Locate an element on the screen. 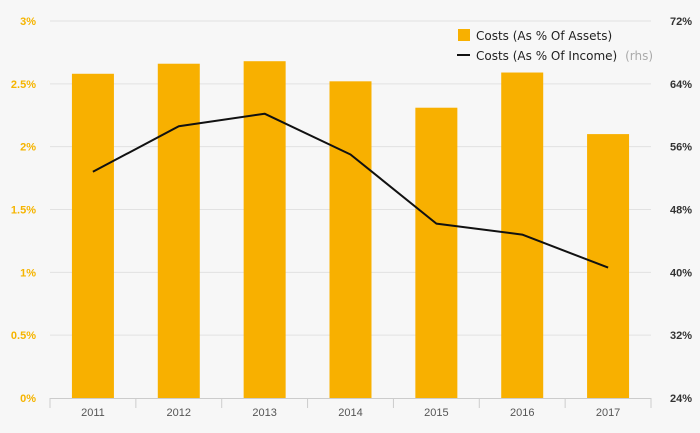 Image resolution: width=700 pixels, height=433 pixels. y-right-tick-label: 48% is located at coordinates (681, 211).